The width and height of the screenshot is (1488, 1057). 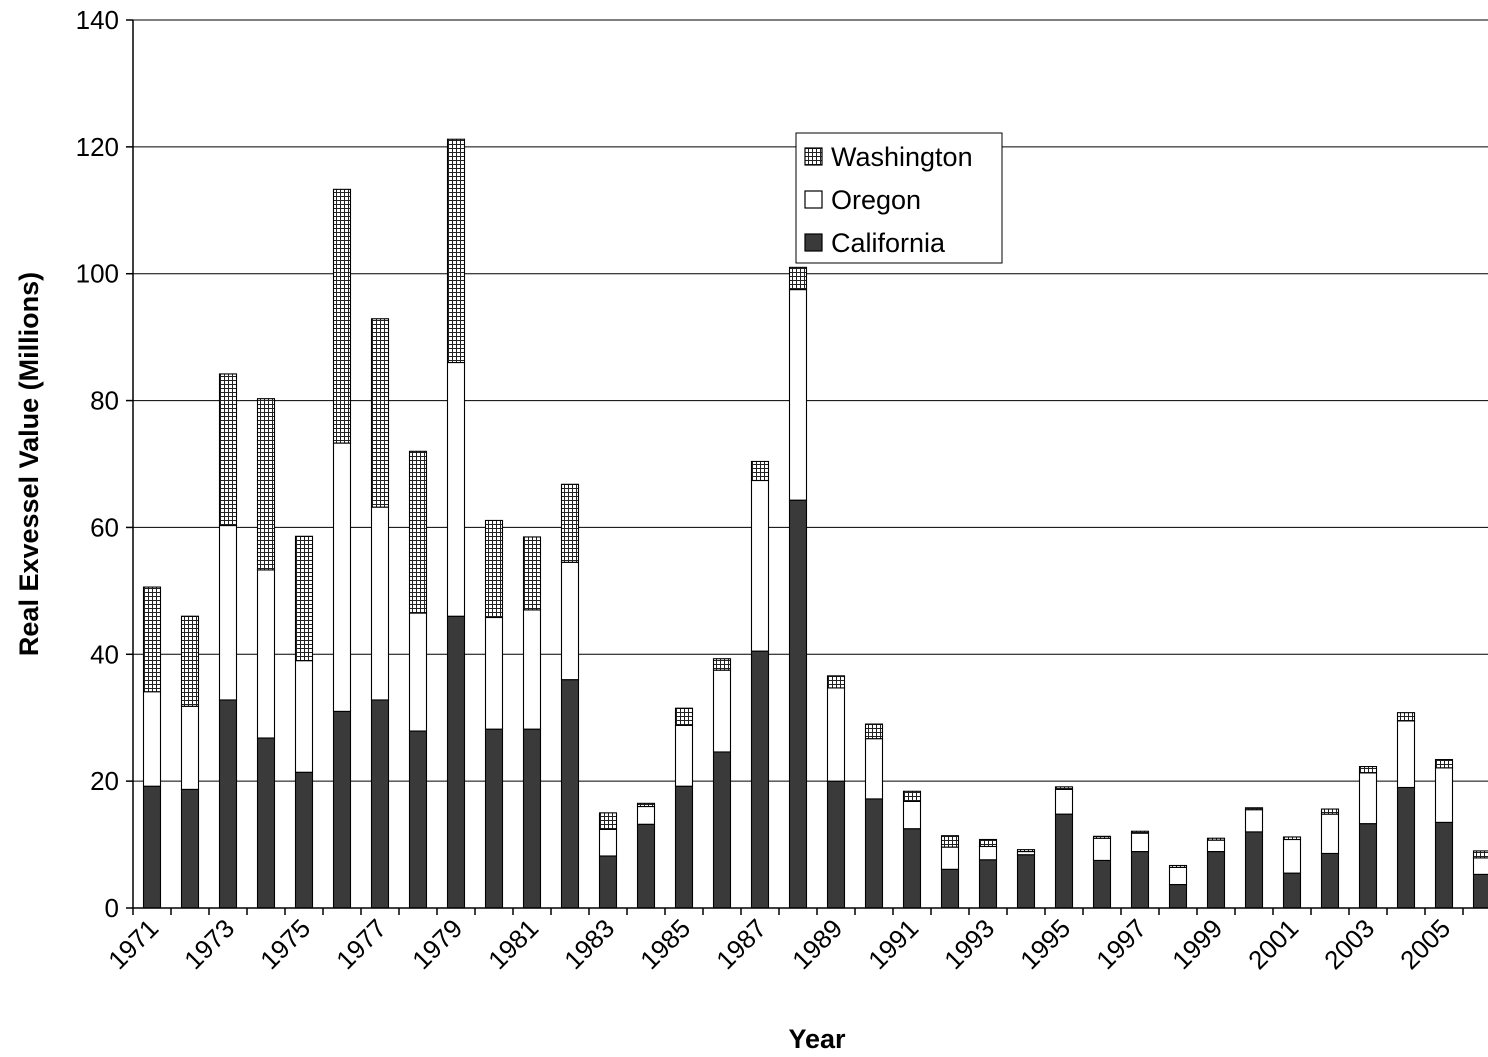 What do you see at coordinates (418, 532) in the screenshot?
I see `bar-washington-1978` at bounding box center [418, 532].